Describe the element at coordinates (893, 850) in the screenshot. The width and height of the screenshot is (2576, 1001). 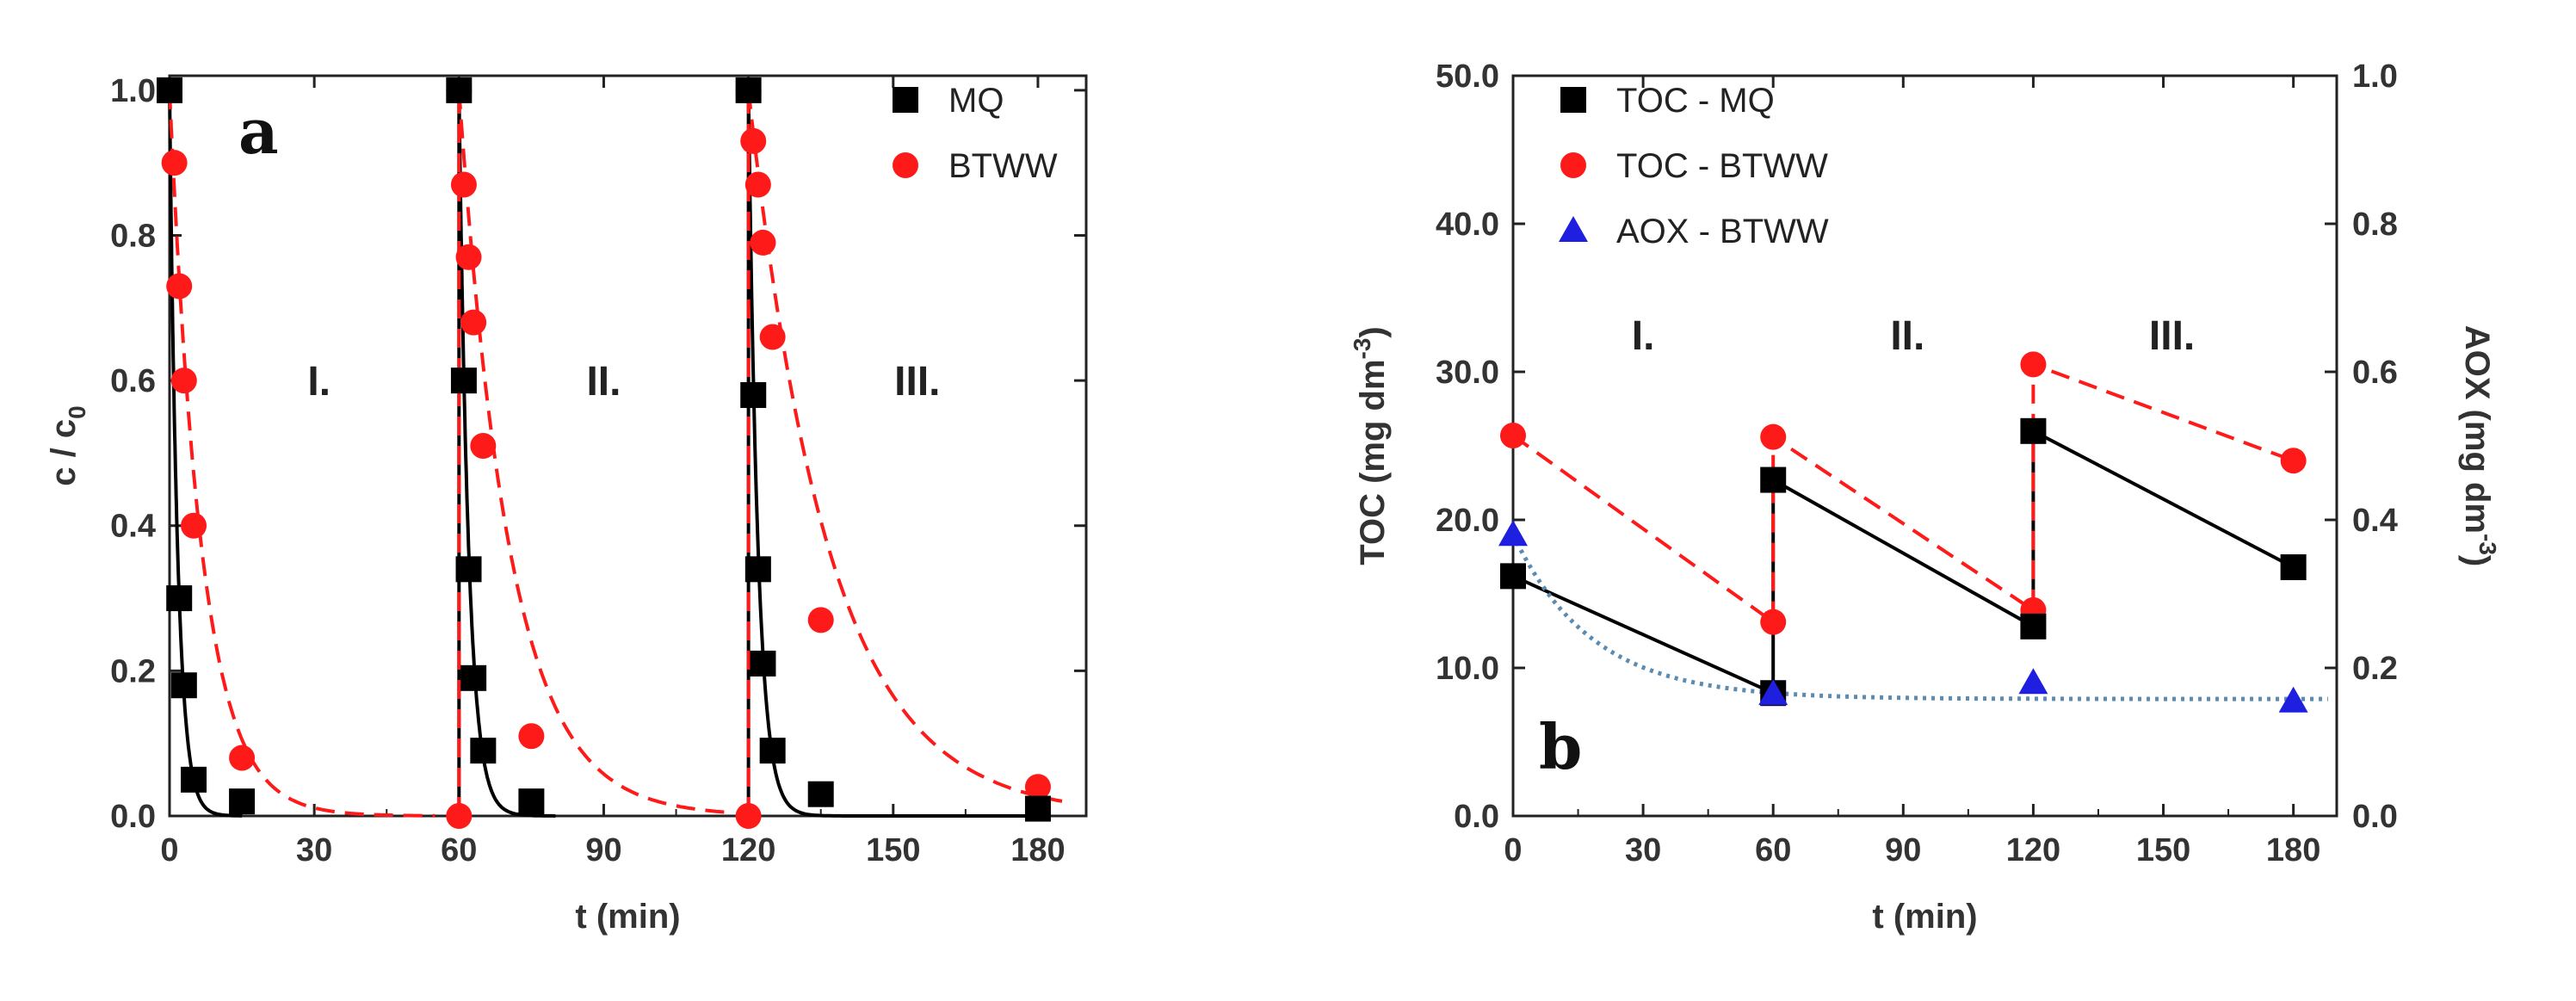
I see `x-tick-label: 150` at that location.